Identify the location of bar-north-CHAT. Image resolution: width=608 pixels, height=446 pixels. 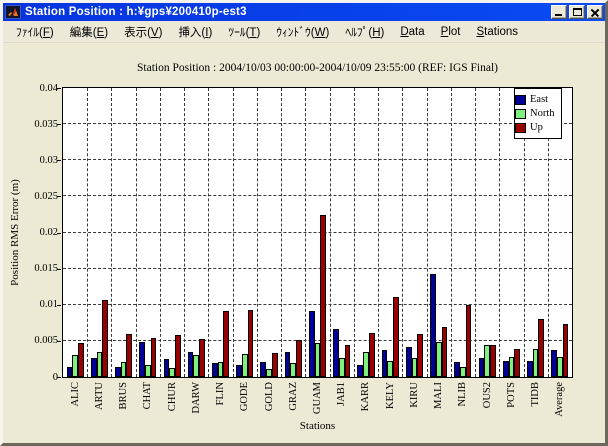
(147, 371).